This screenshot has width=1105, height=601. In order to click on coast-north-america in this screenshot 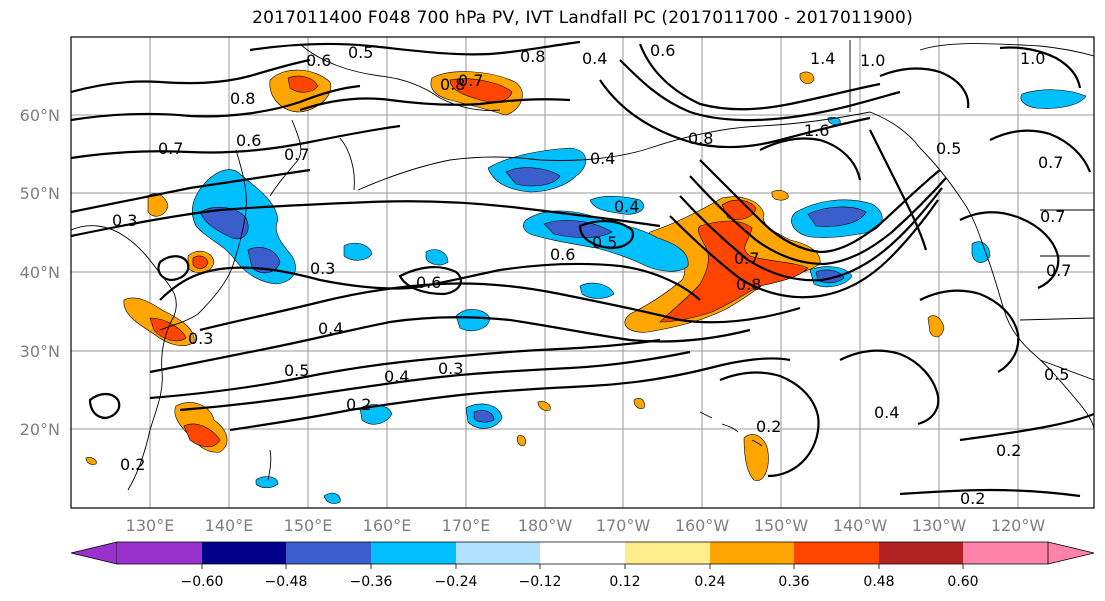, I will do `click(981, 271)`.